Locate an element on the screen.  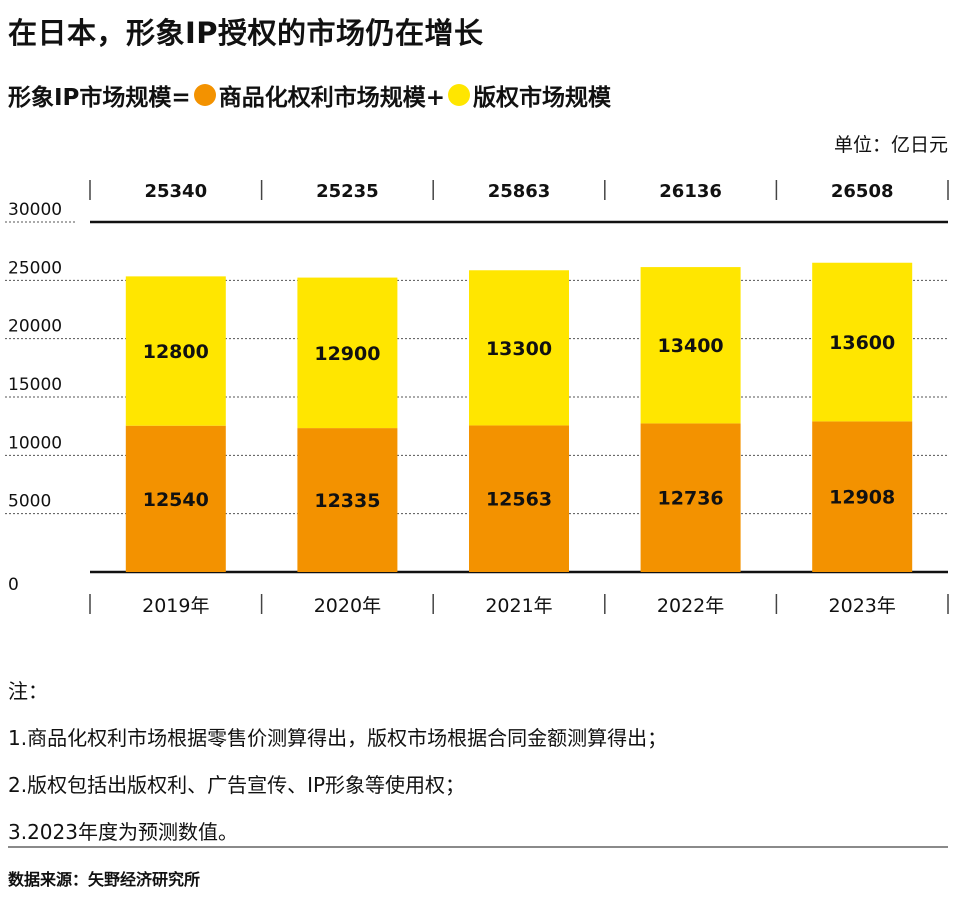
data-label-copyright: 13400 is located at coordinates (691, 346).